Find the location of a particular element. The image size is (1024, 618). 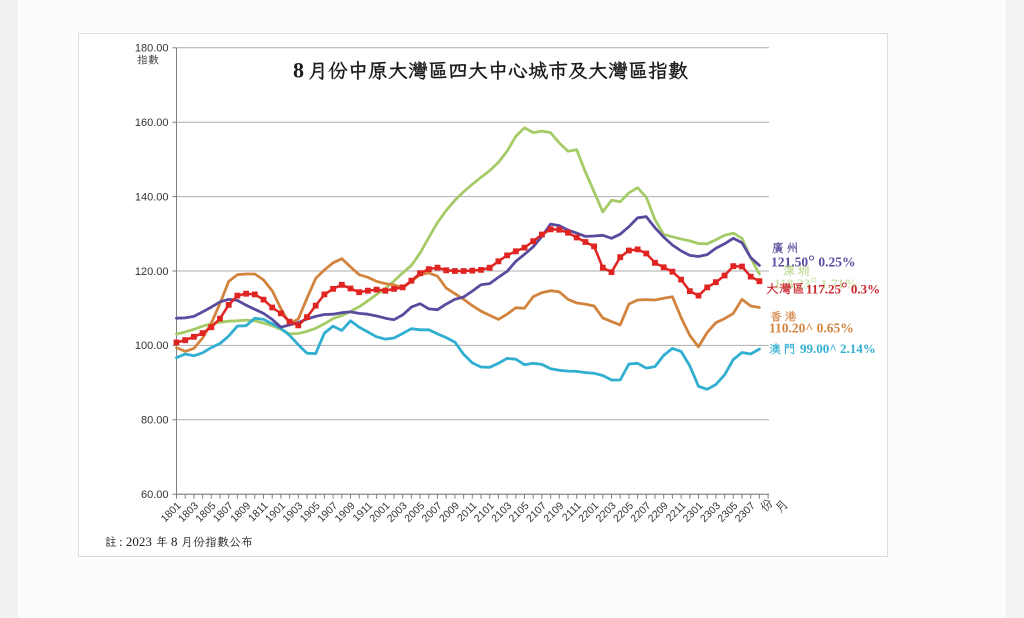

svg-text: 120.00 is located at coordinates (152, 272).